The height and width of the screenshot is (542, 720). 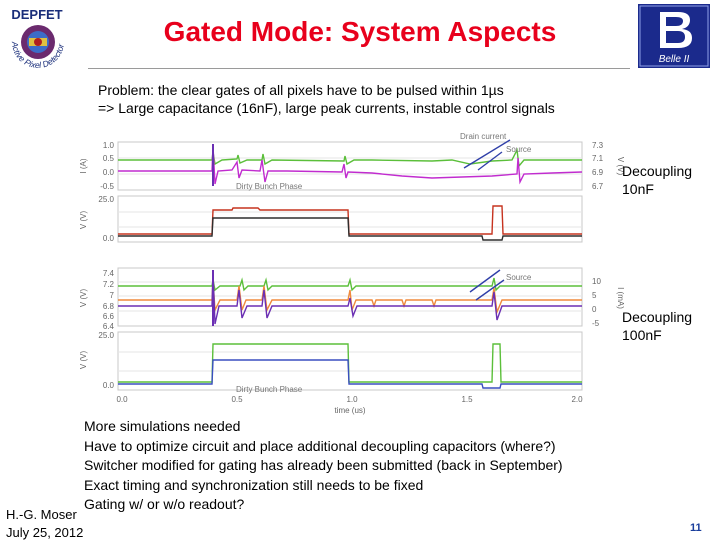 What do you see at coordinates (638, 189) in the screenshot?
I see `decoupling-label-value: 10nF` at bounding box center [638, 189].